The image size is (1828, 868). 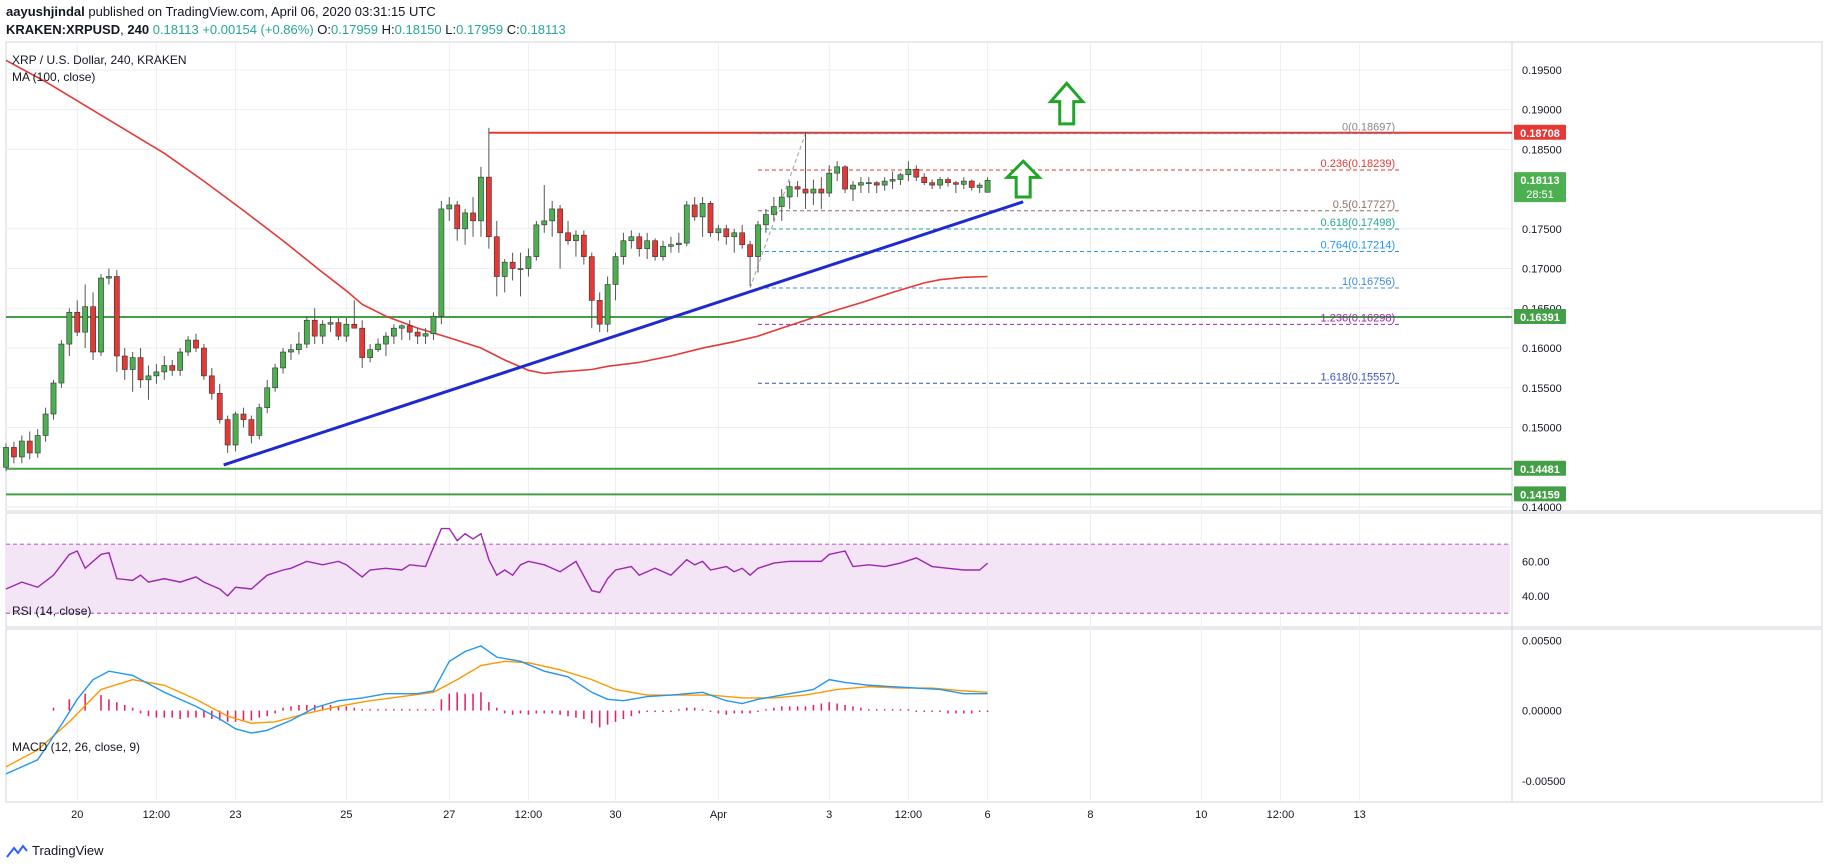 I want to click on author-name: aayushjindal, so click(x=45, y=11).